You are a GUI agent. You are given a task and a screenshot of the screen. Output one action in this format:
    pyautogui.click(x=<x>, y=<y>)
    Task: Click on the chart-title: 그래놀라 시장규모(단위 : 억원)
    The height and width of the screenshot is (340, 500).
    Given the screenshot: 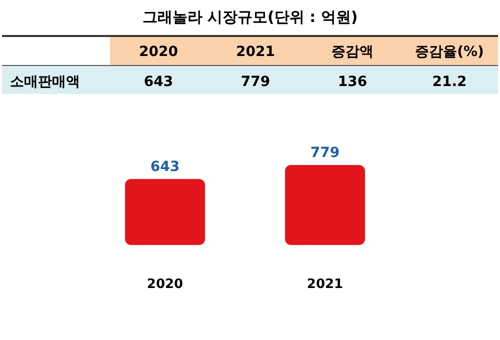 What is the action you would take?
    pyautogui.click(x=250, y=17)
    